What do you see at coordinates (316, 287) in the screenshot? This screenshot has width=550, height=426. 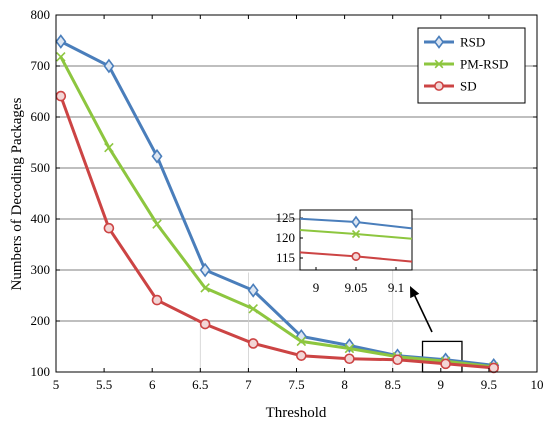 I see `inset-x-tick-label: 9` at bounding box center [316, 287].